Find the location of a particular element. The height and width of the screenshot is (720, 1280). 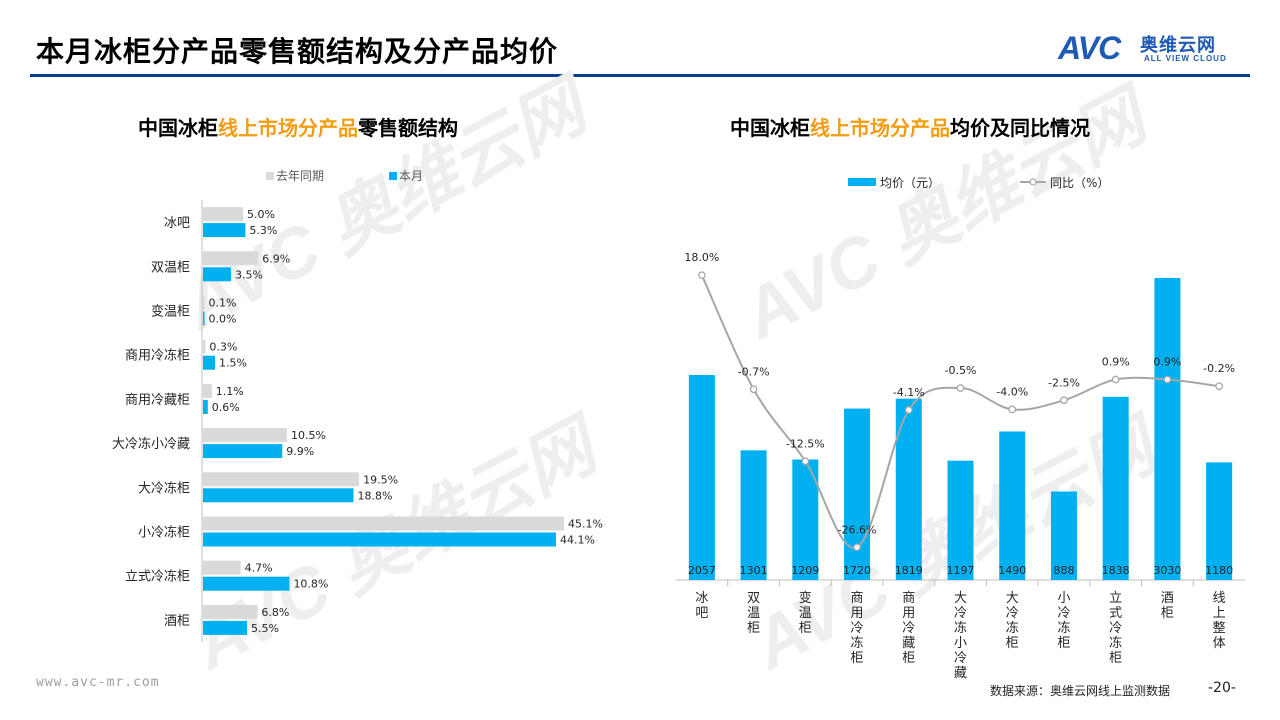

logo-chinese-name: 奥维云网 is located at coordinates (1178, 45).